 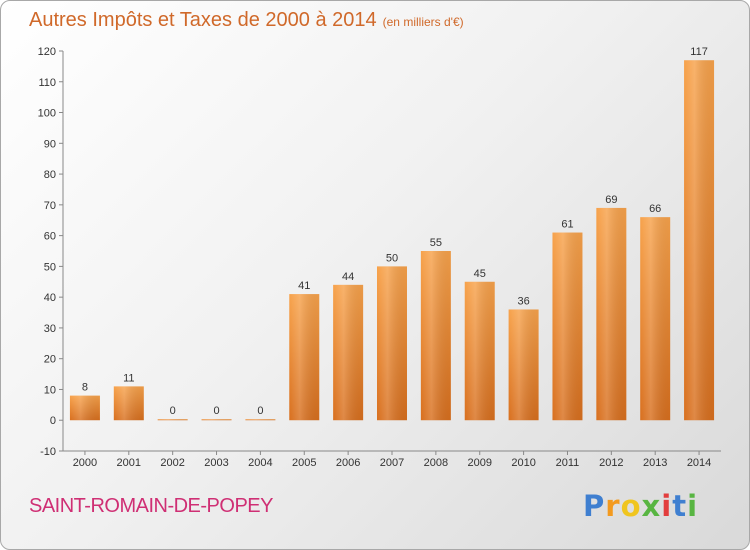 What do you see at coordinates (50, 329) in the screenshot?
I see `y-tick-label: 30` at bounding box center [50, 329].